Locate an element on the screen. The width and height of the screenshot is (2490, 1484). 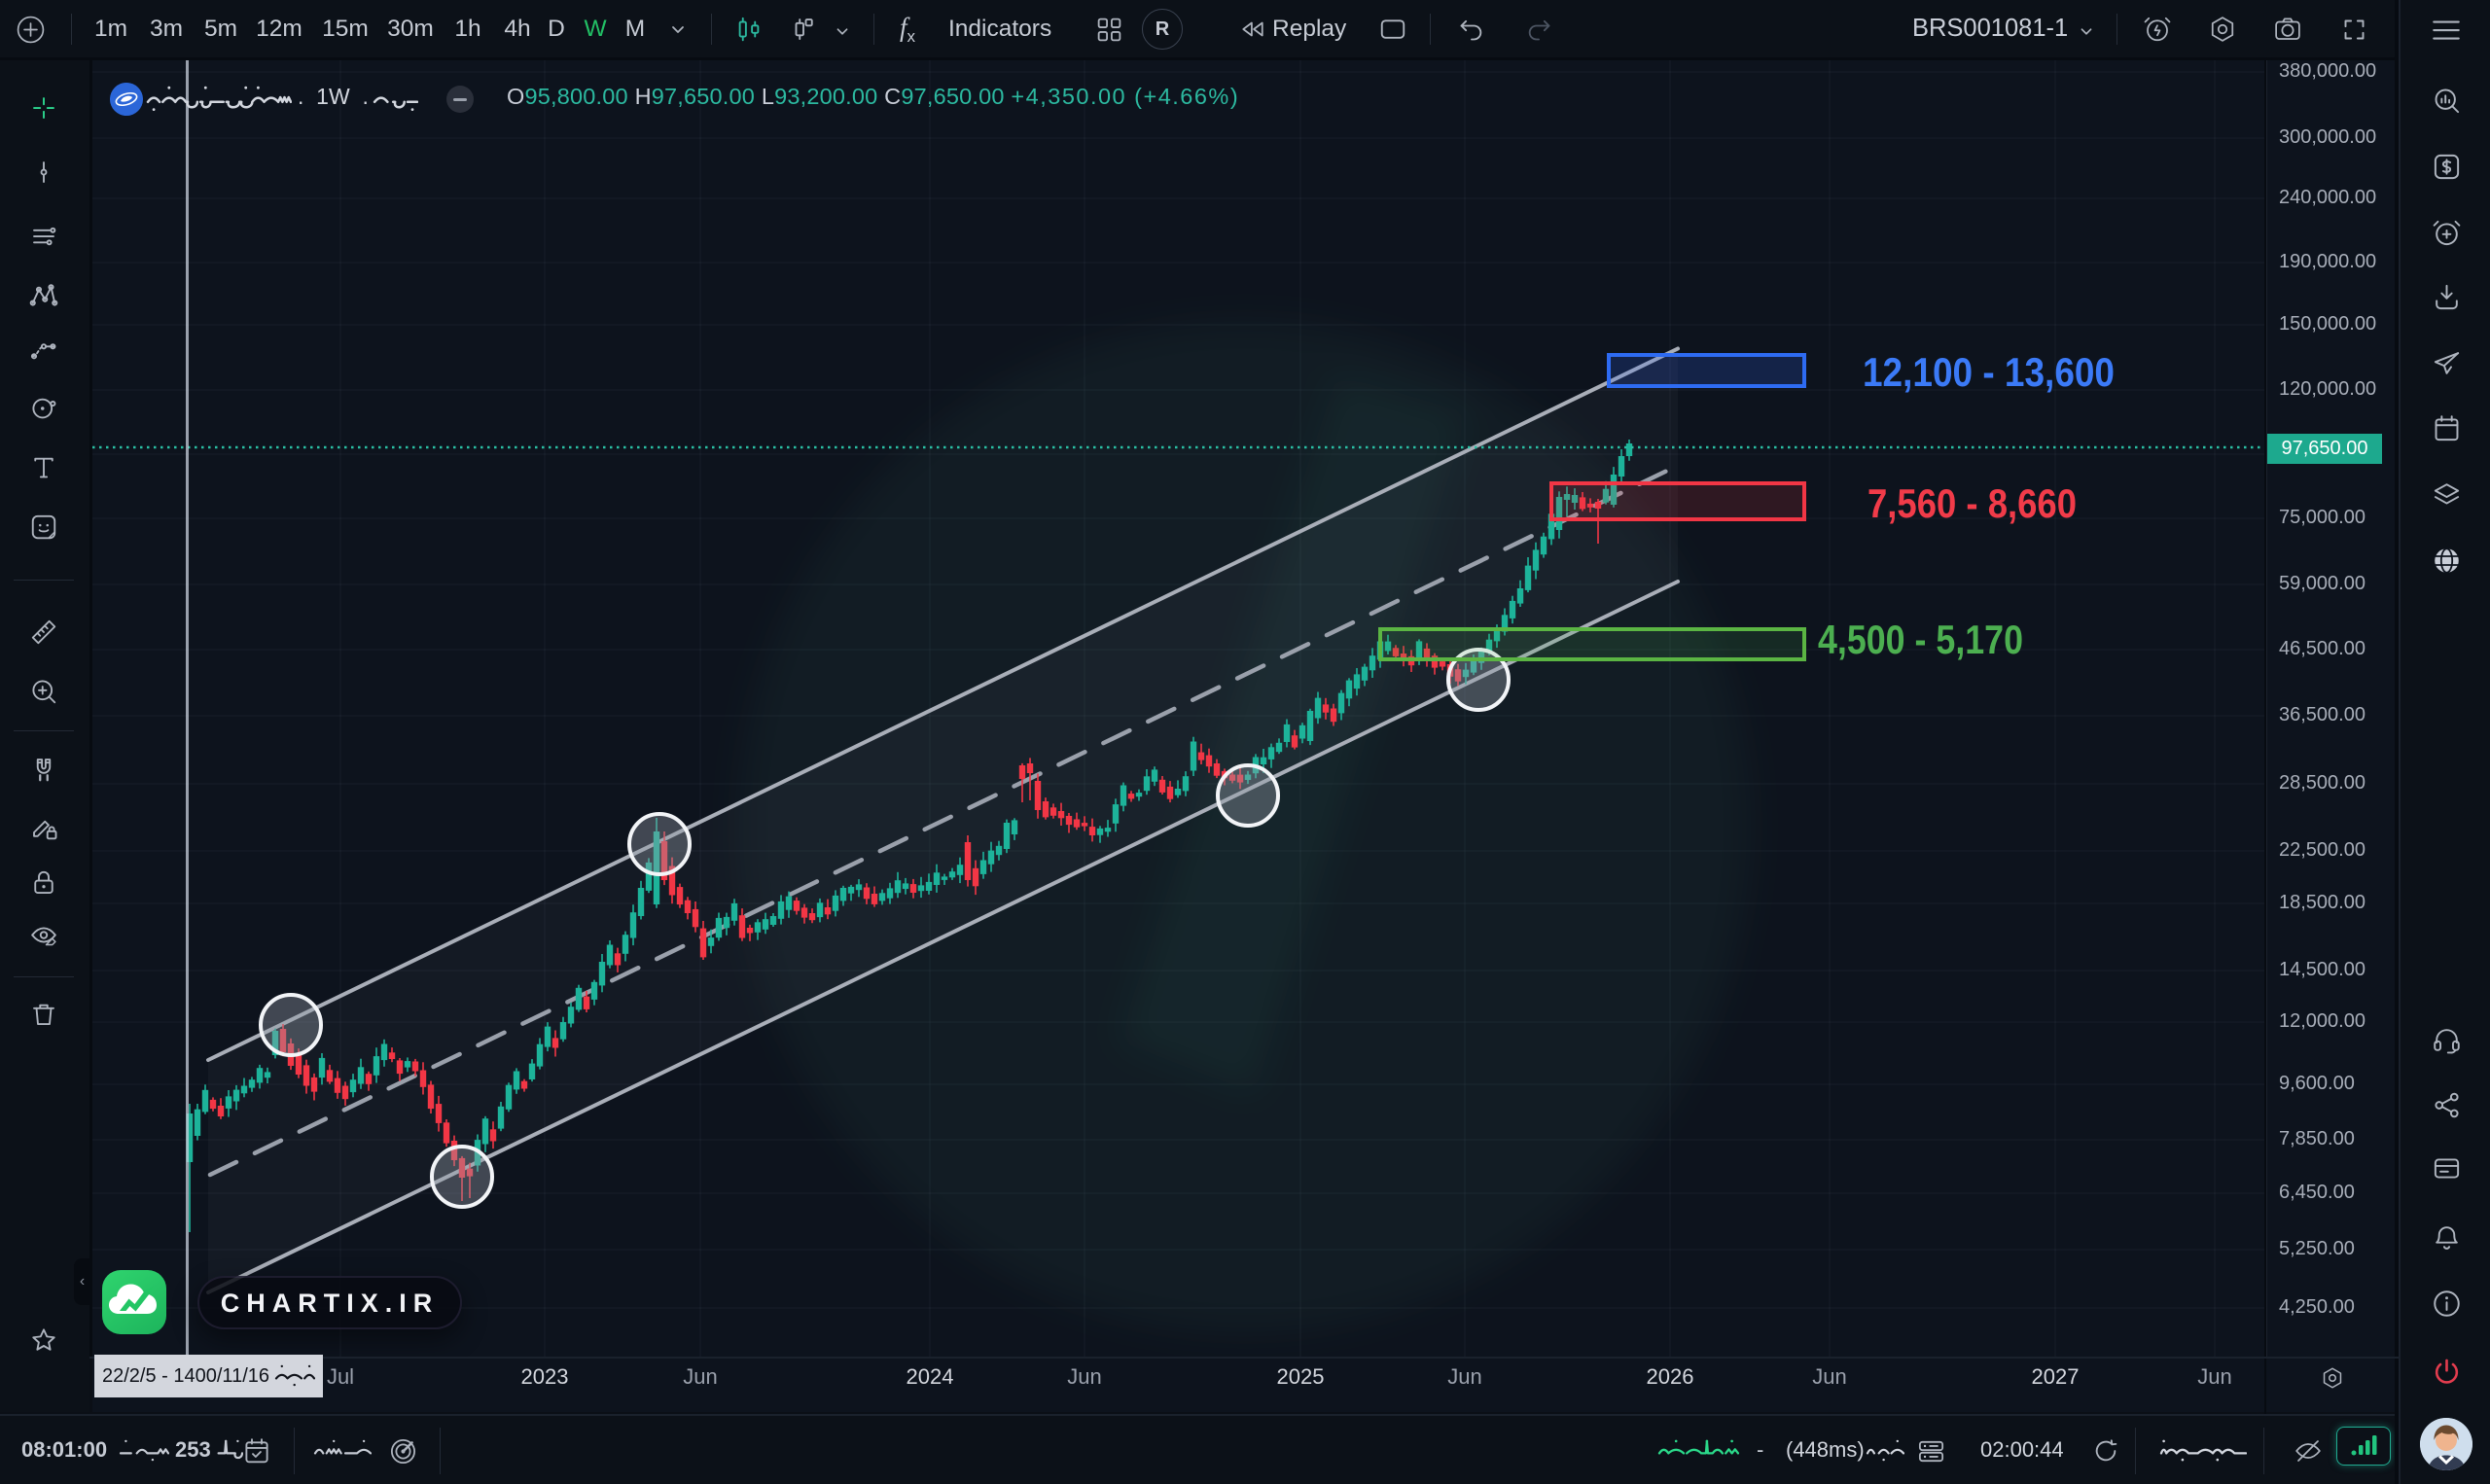
svg-text: 12,100 - 13,600 is located at coordinates (1989, 372).